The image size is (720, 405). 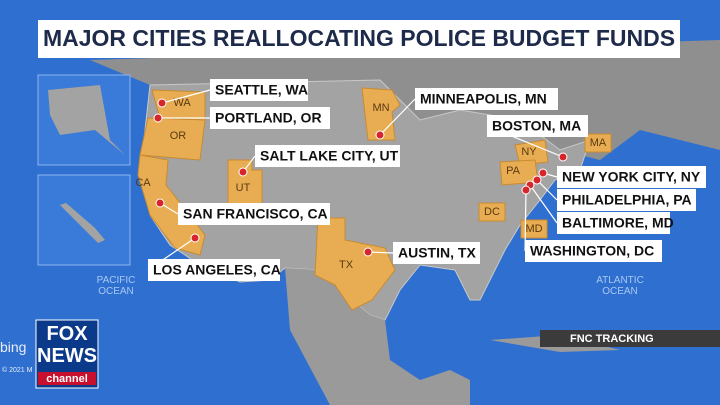 I want to click on watermark: bing, so click(x=13, y=347).